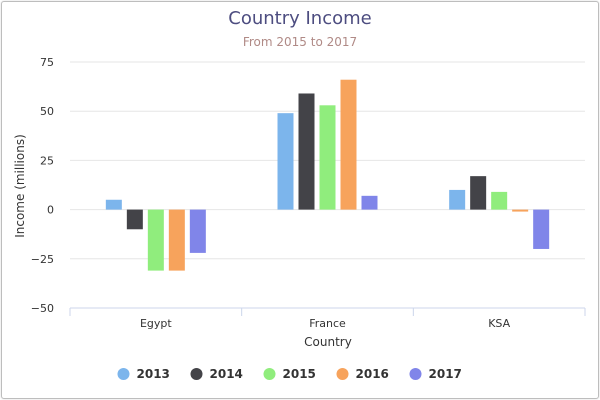  Describe the element at coordinates (42, 308) in the screenshot. I see `y-tick-label: −50` at that location.